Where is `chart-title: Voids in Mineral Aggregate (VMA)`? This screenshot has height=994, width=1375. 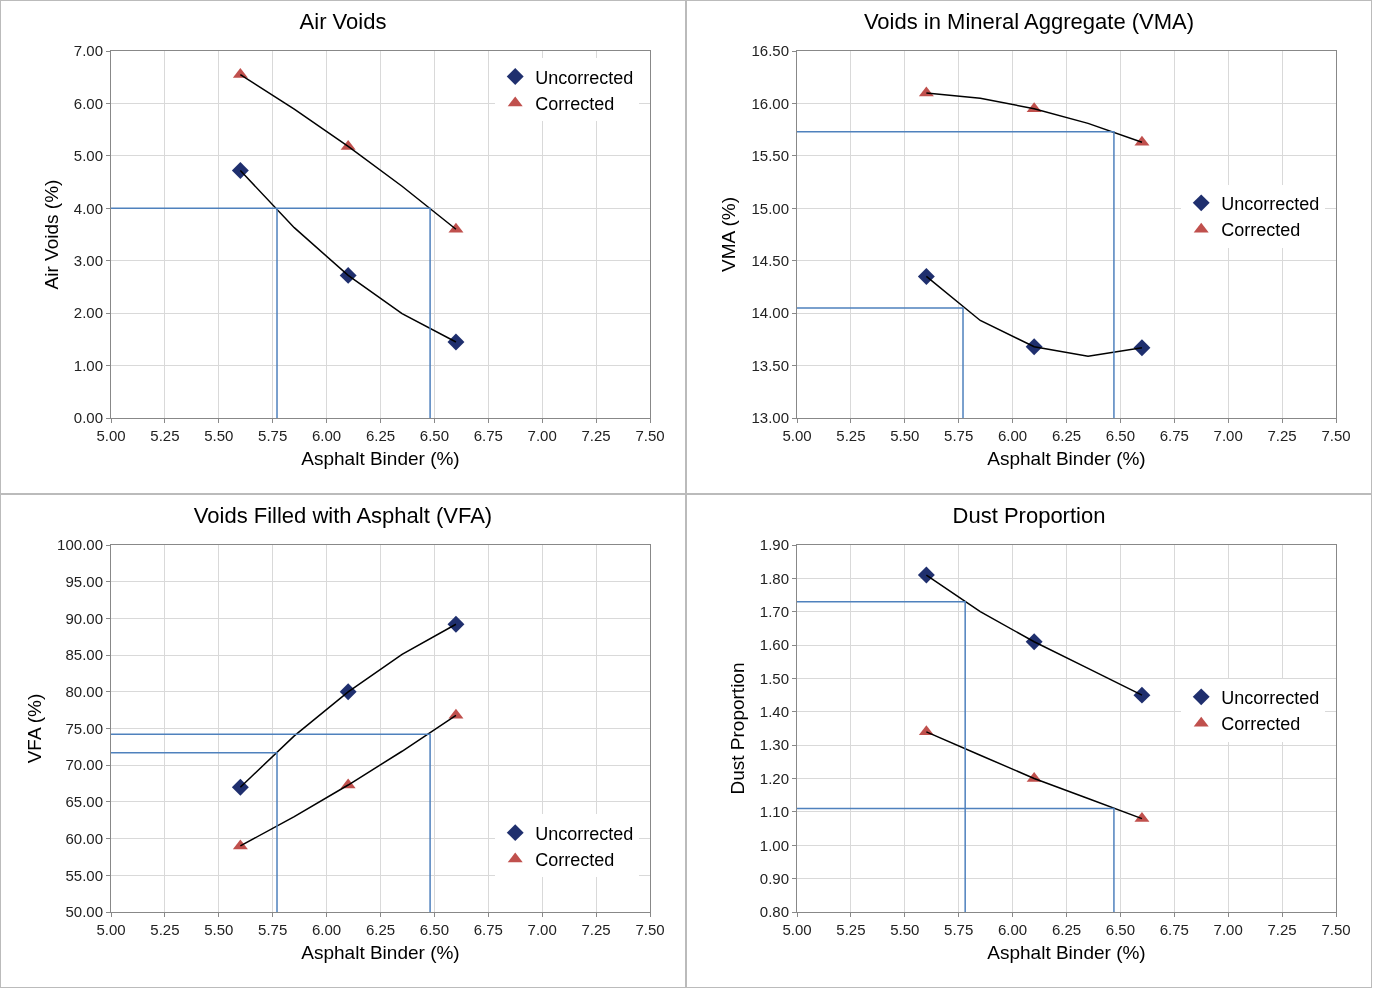 chart-title: Voids in Mineral Aggregate (VMA) is located at coordinates (1029, 21).